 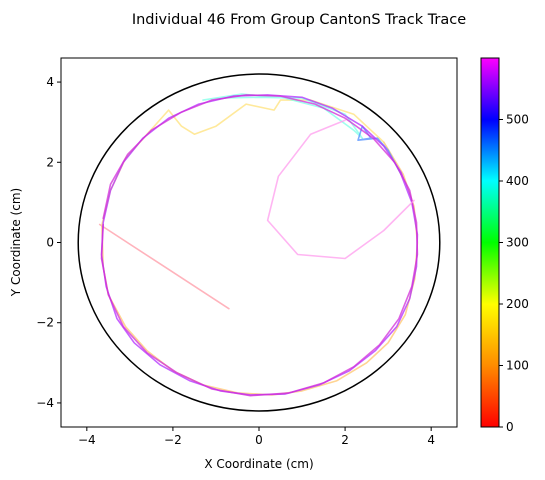 I want to click on y-tick-label: 0, so click(x=50, y=243).